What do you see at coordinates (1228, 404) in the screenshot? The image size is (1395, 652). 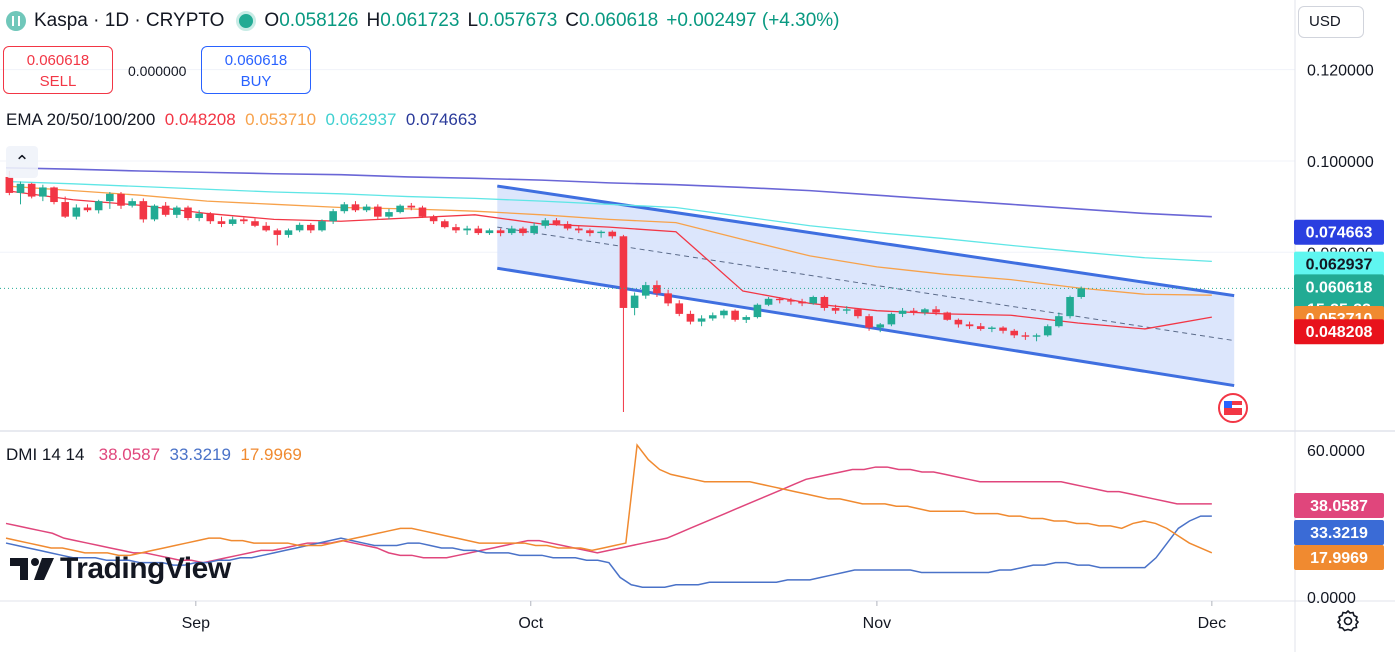 I see `us-flag-canton` at bounding box center [1228, 404].